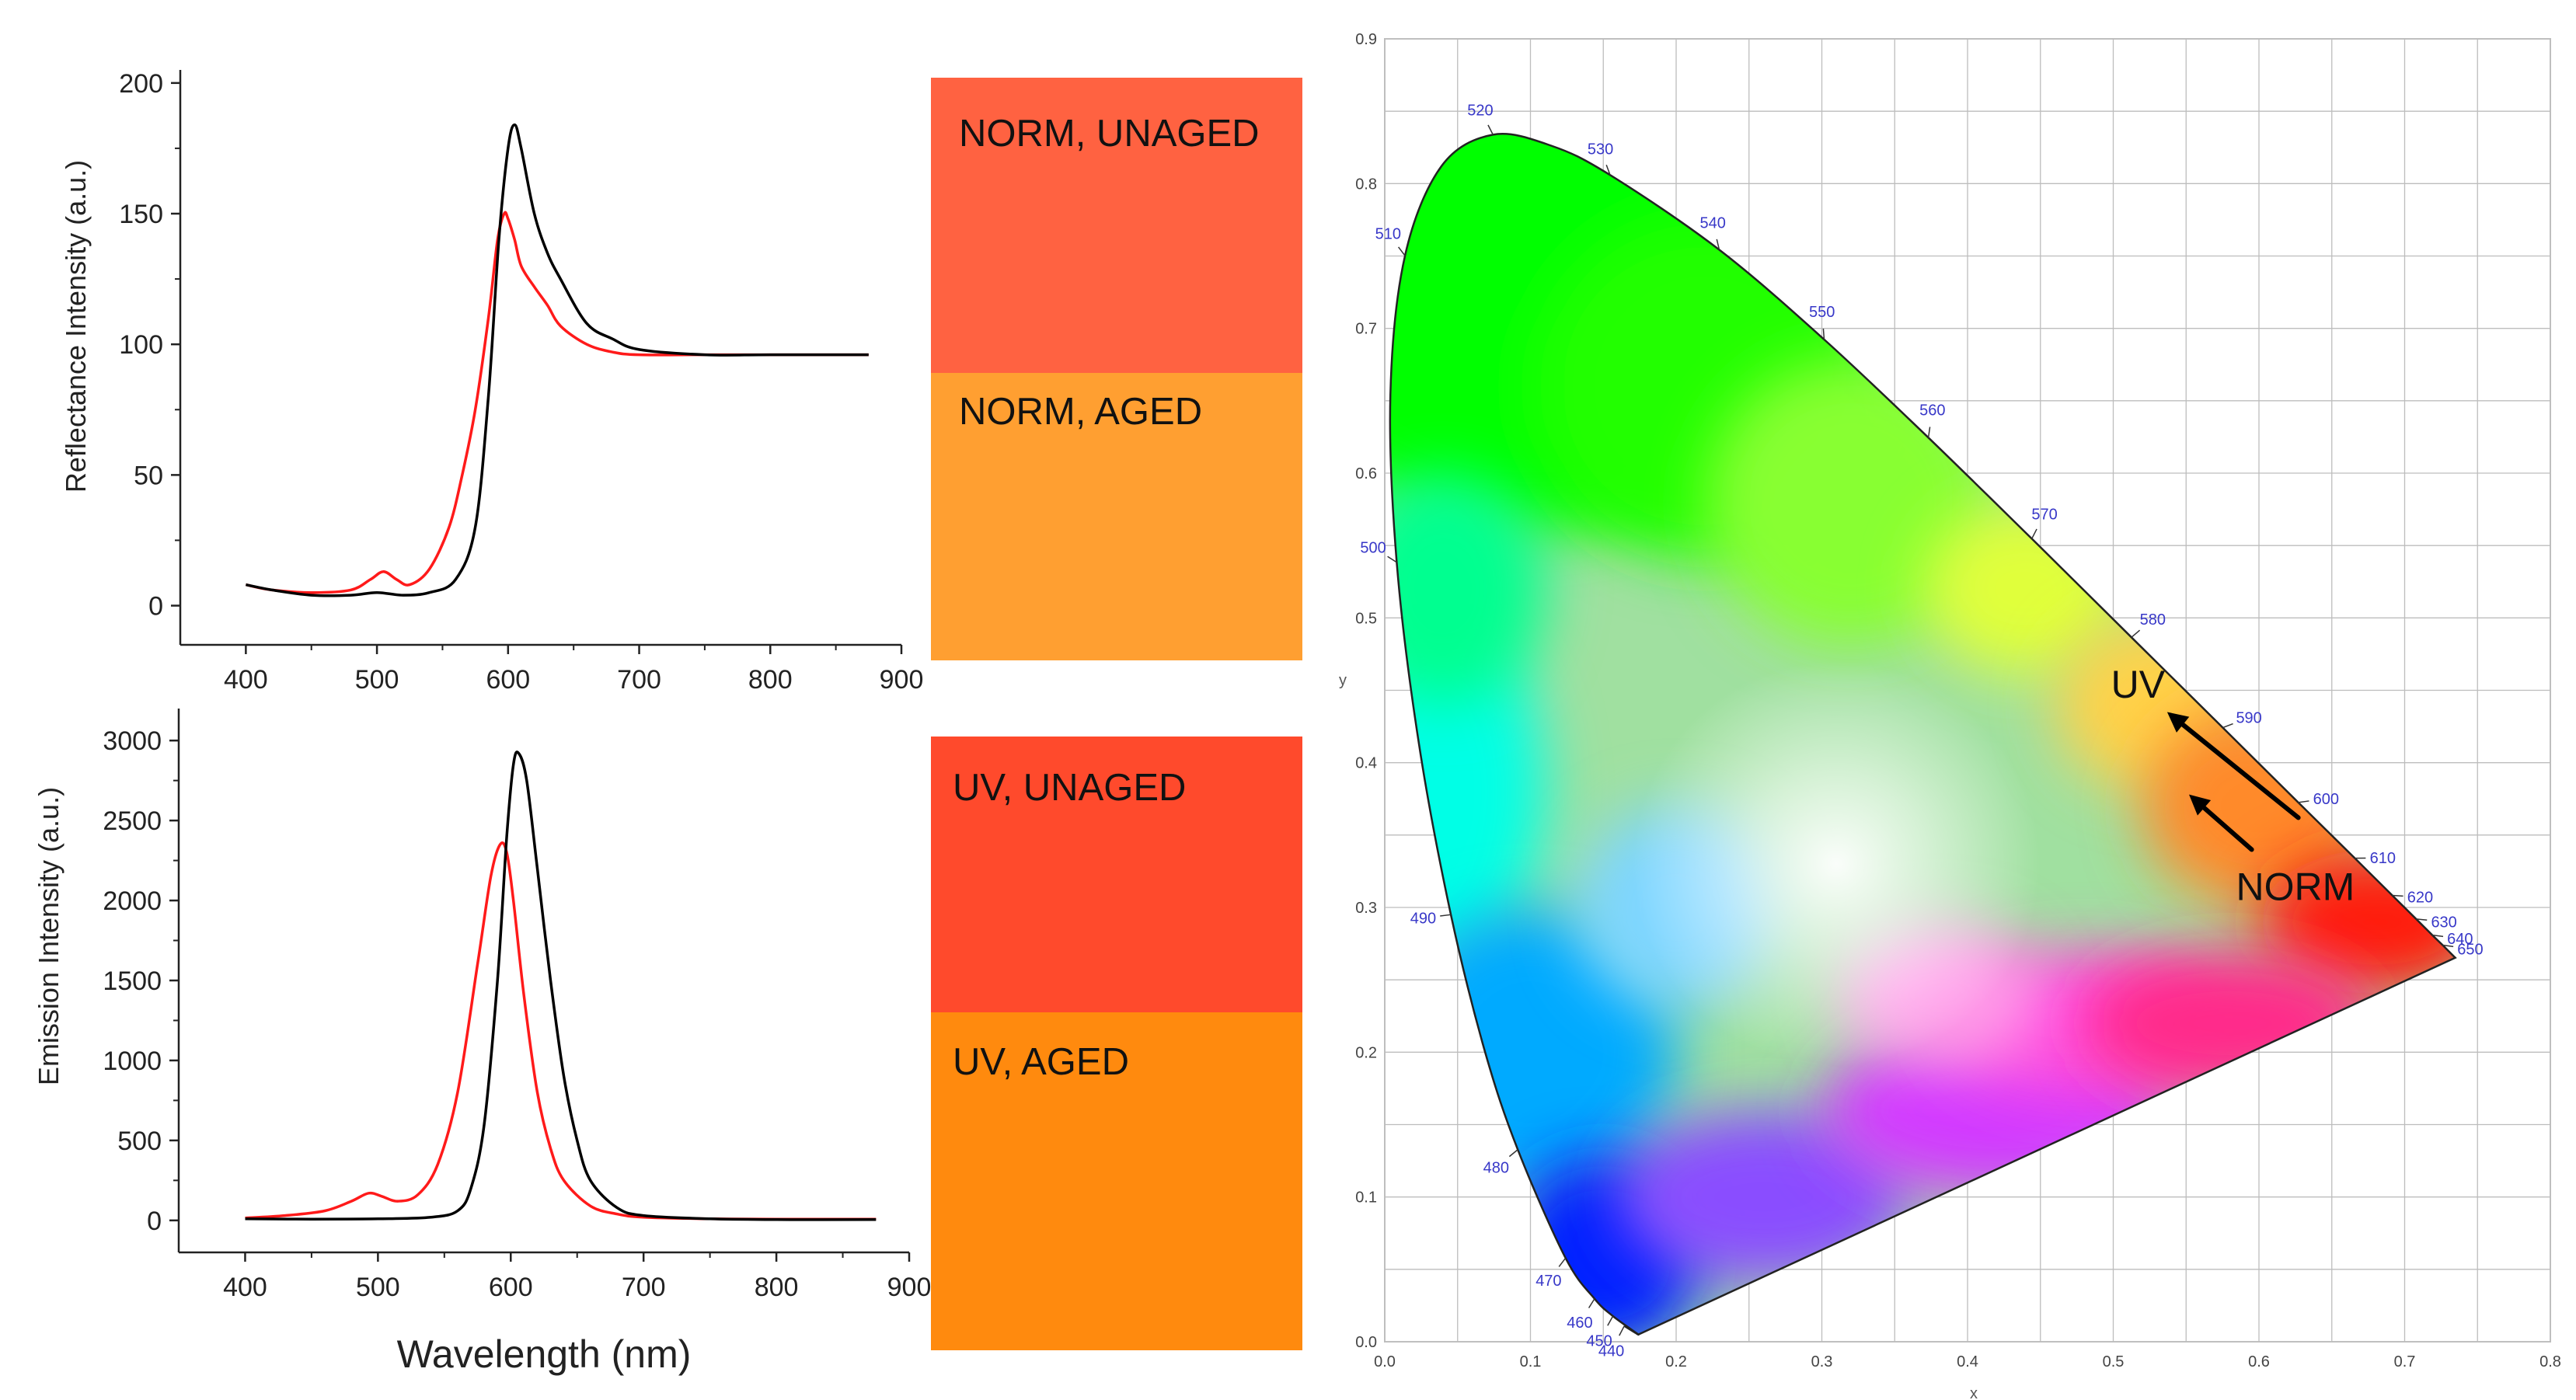 The width and height of the screenshot is (2576, 1400). Describe the element at coordinates (508, 680) in the screenshot. I see `reflectance-x-tick-label: 600` at that location.